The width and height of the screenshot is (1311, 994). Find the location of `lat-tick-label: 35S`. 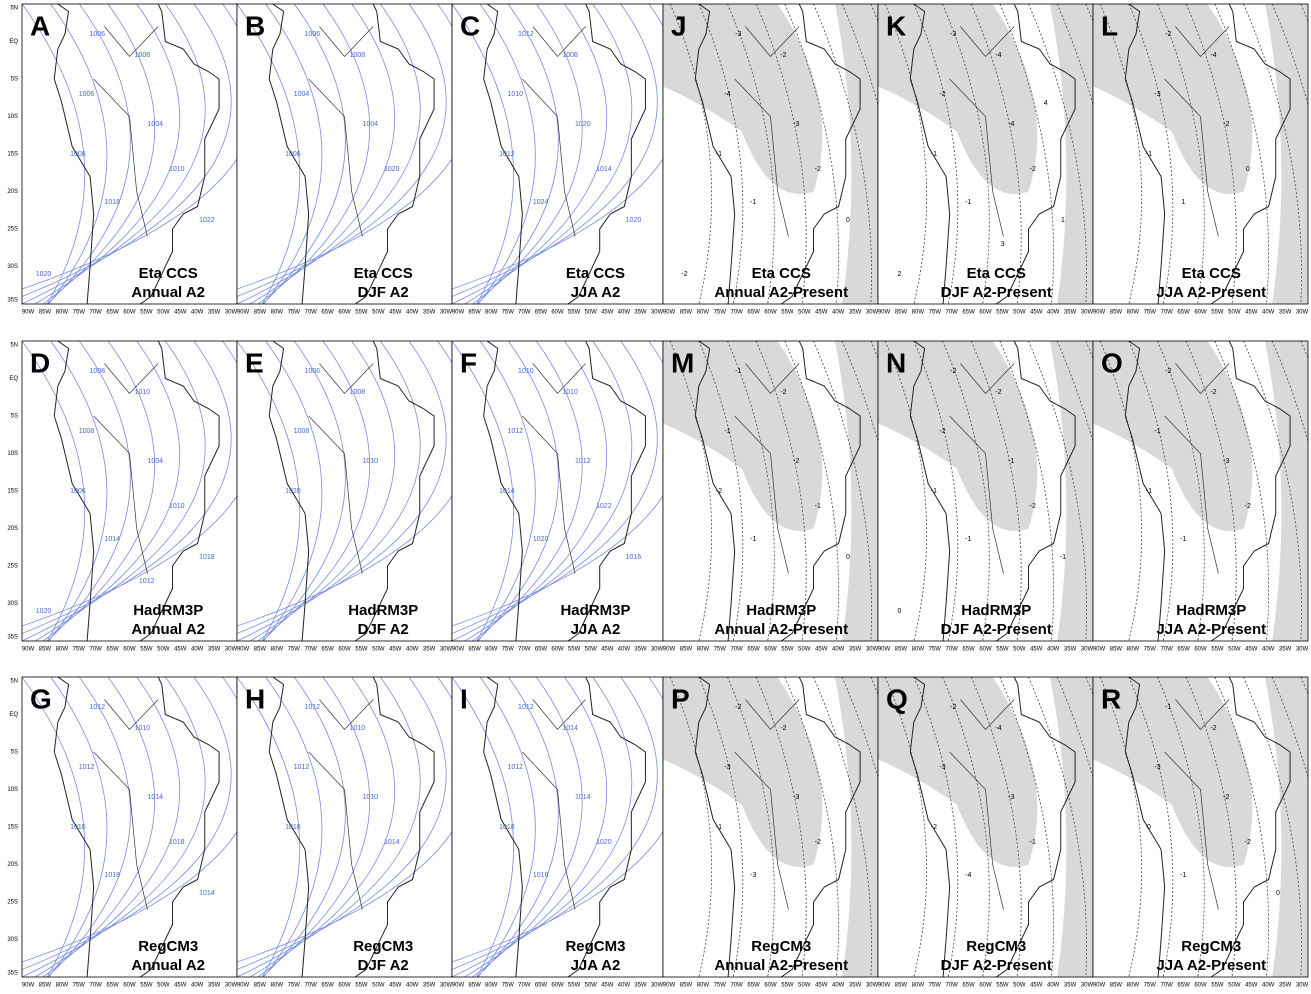

lat-tick-label: 35S is located at coordinates (12, 301).